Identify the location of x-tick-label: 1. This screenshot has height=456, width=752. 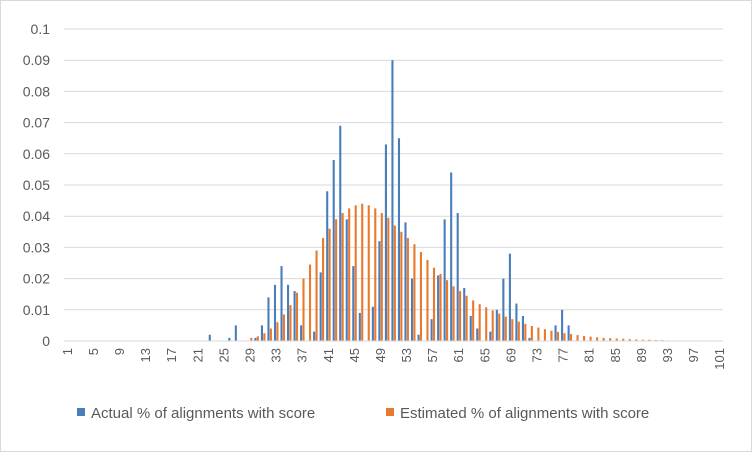
(67, 351).